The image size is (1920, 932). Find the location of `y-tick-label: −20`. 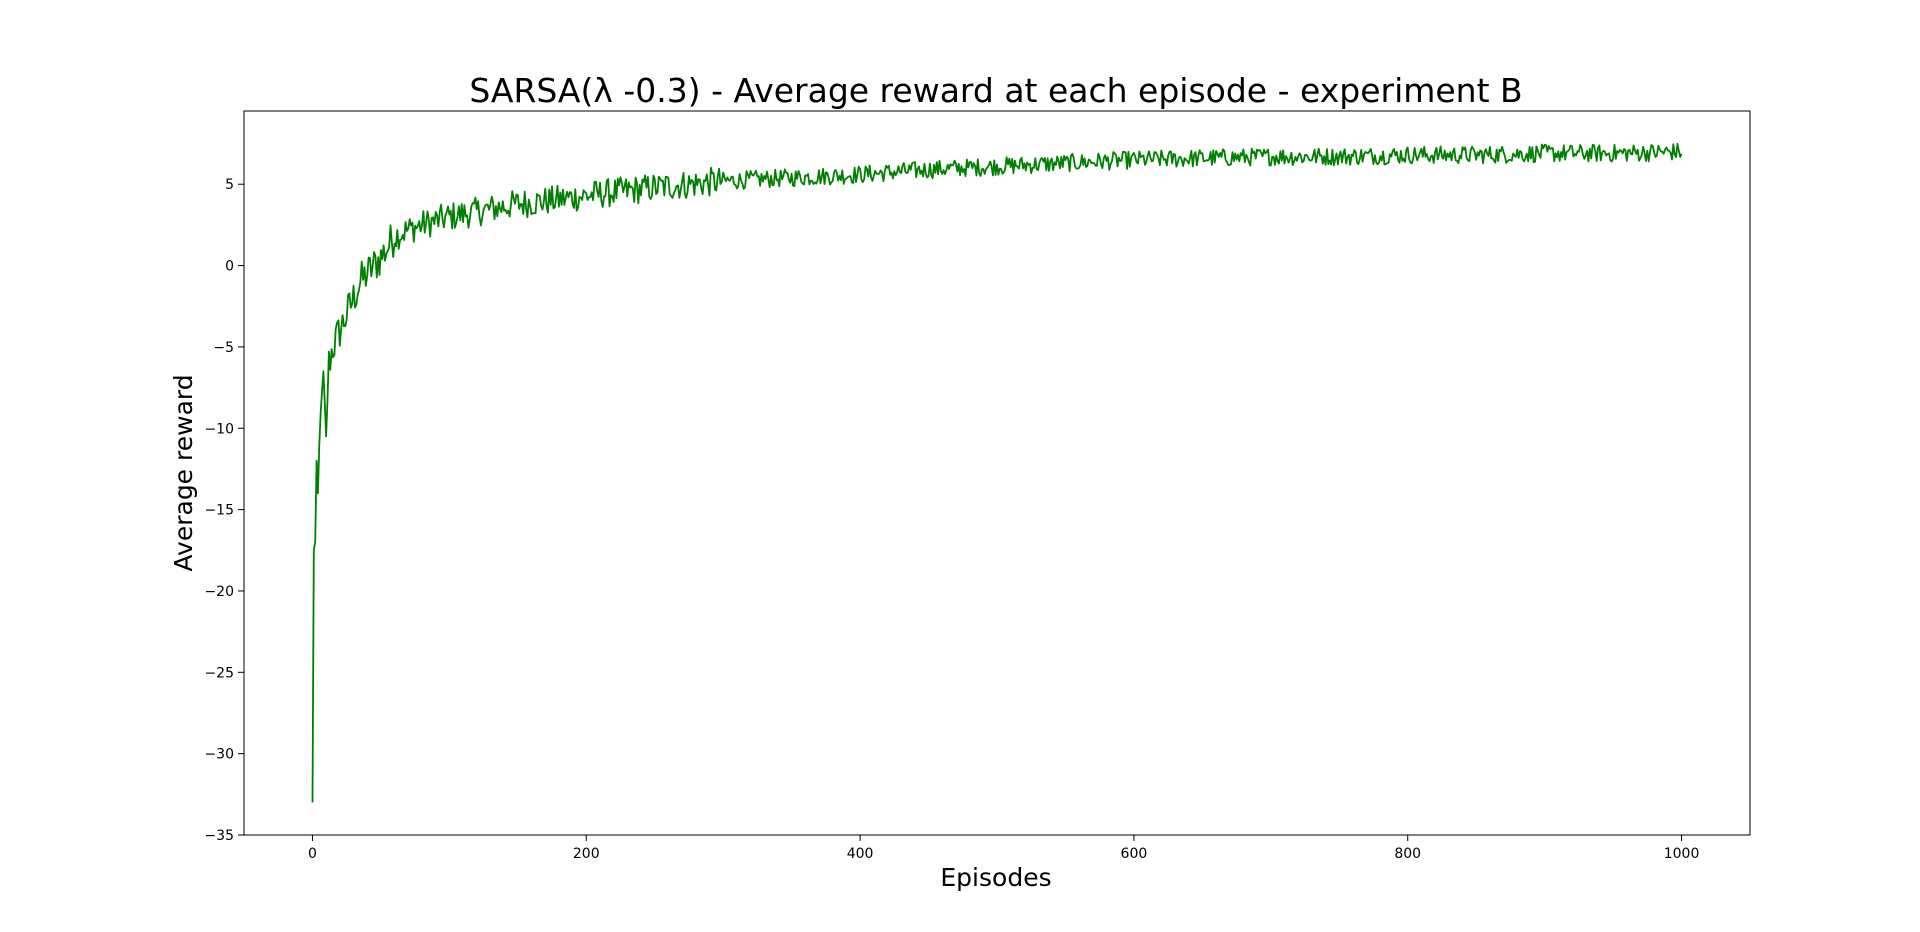

y-tick-label: −20 is located at coordinates (219, 592).